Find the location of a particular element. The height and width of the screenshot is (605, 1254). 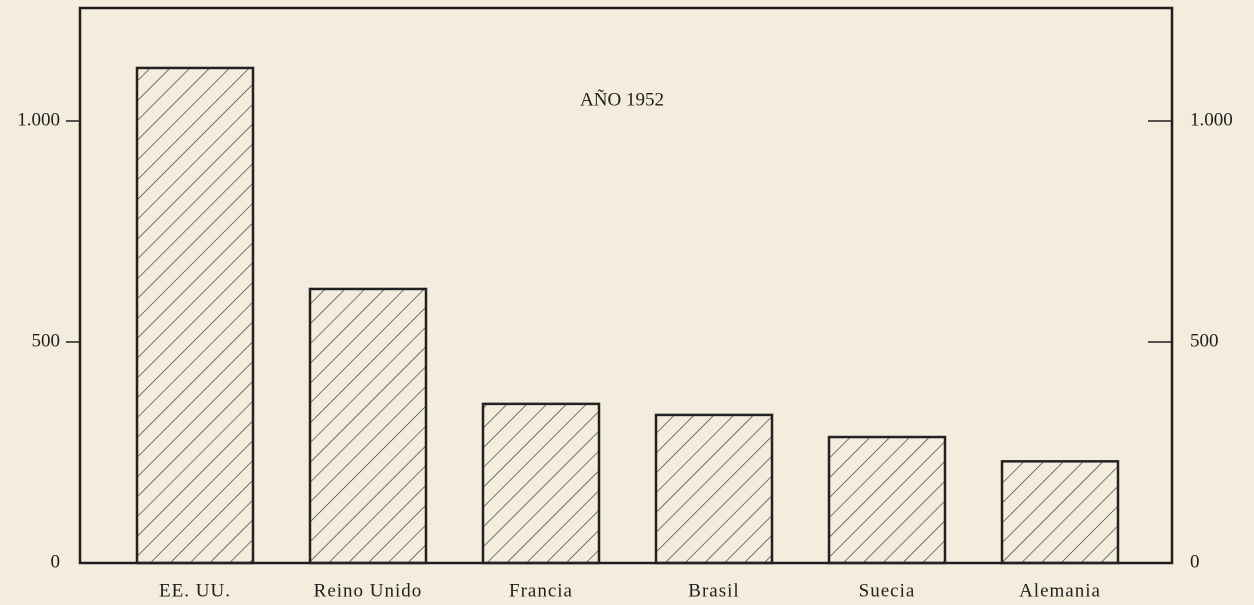

x-tick-label: Reino Unido is located at coordinates (368, 590).